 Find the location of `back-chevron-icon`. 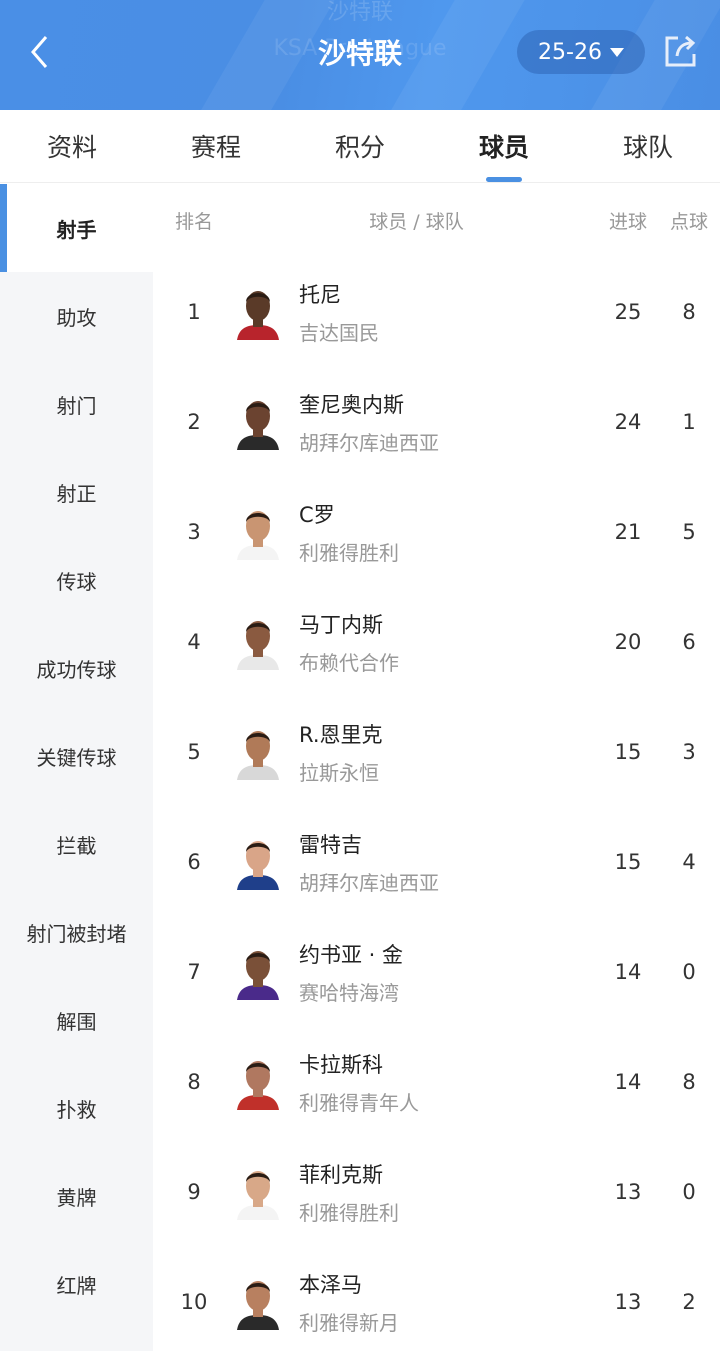

back-chevron-icon is located at coordinates (40, 52).